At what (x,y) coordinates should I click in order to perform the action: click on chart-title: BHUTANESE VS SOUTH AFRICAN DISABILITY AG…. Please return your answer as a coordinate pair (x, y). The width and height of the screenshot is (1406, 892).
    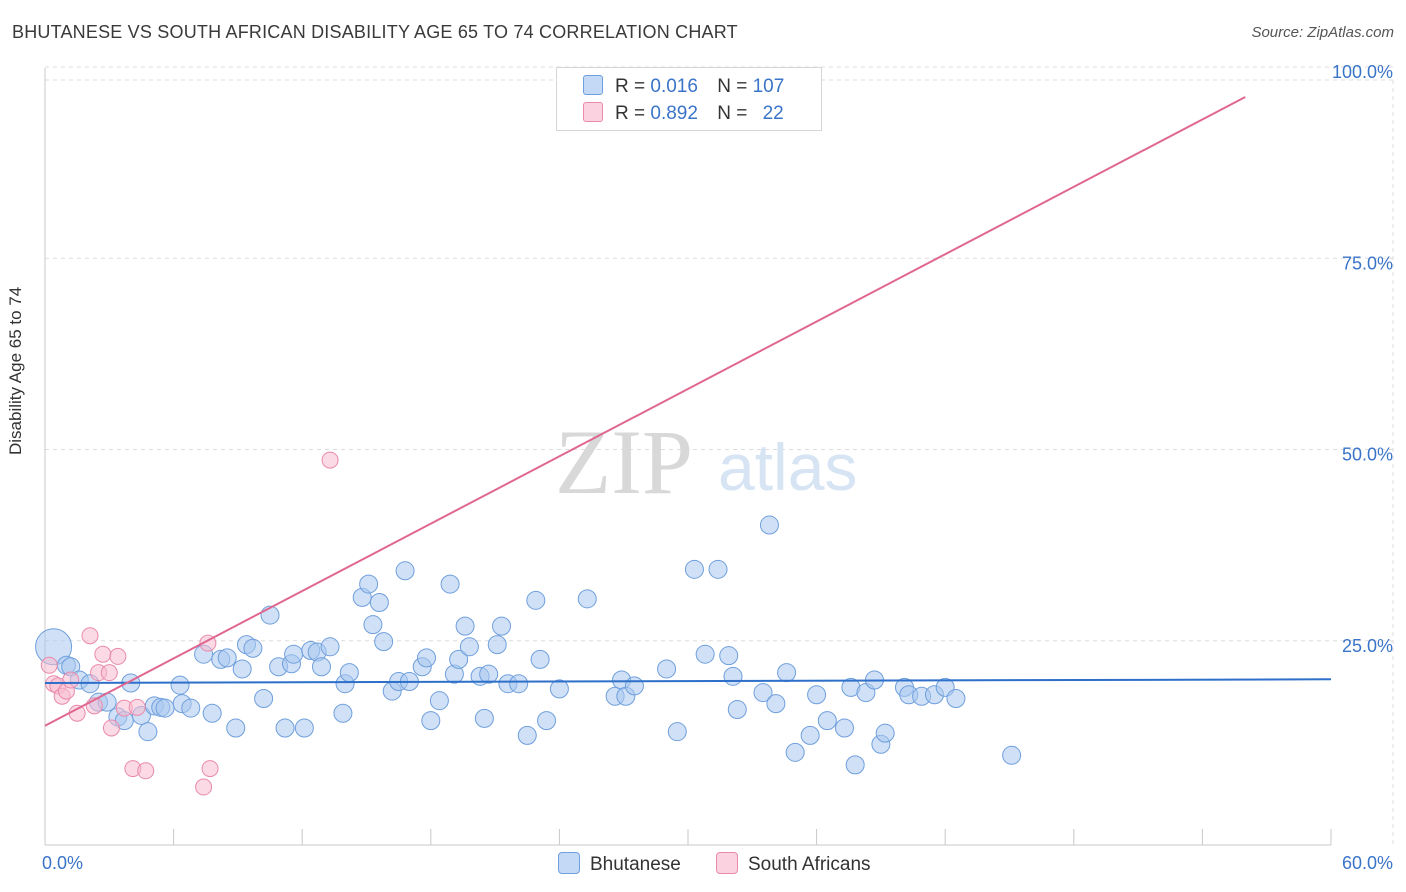
    Looking at the image, I should click on (375, 32).